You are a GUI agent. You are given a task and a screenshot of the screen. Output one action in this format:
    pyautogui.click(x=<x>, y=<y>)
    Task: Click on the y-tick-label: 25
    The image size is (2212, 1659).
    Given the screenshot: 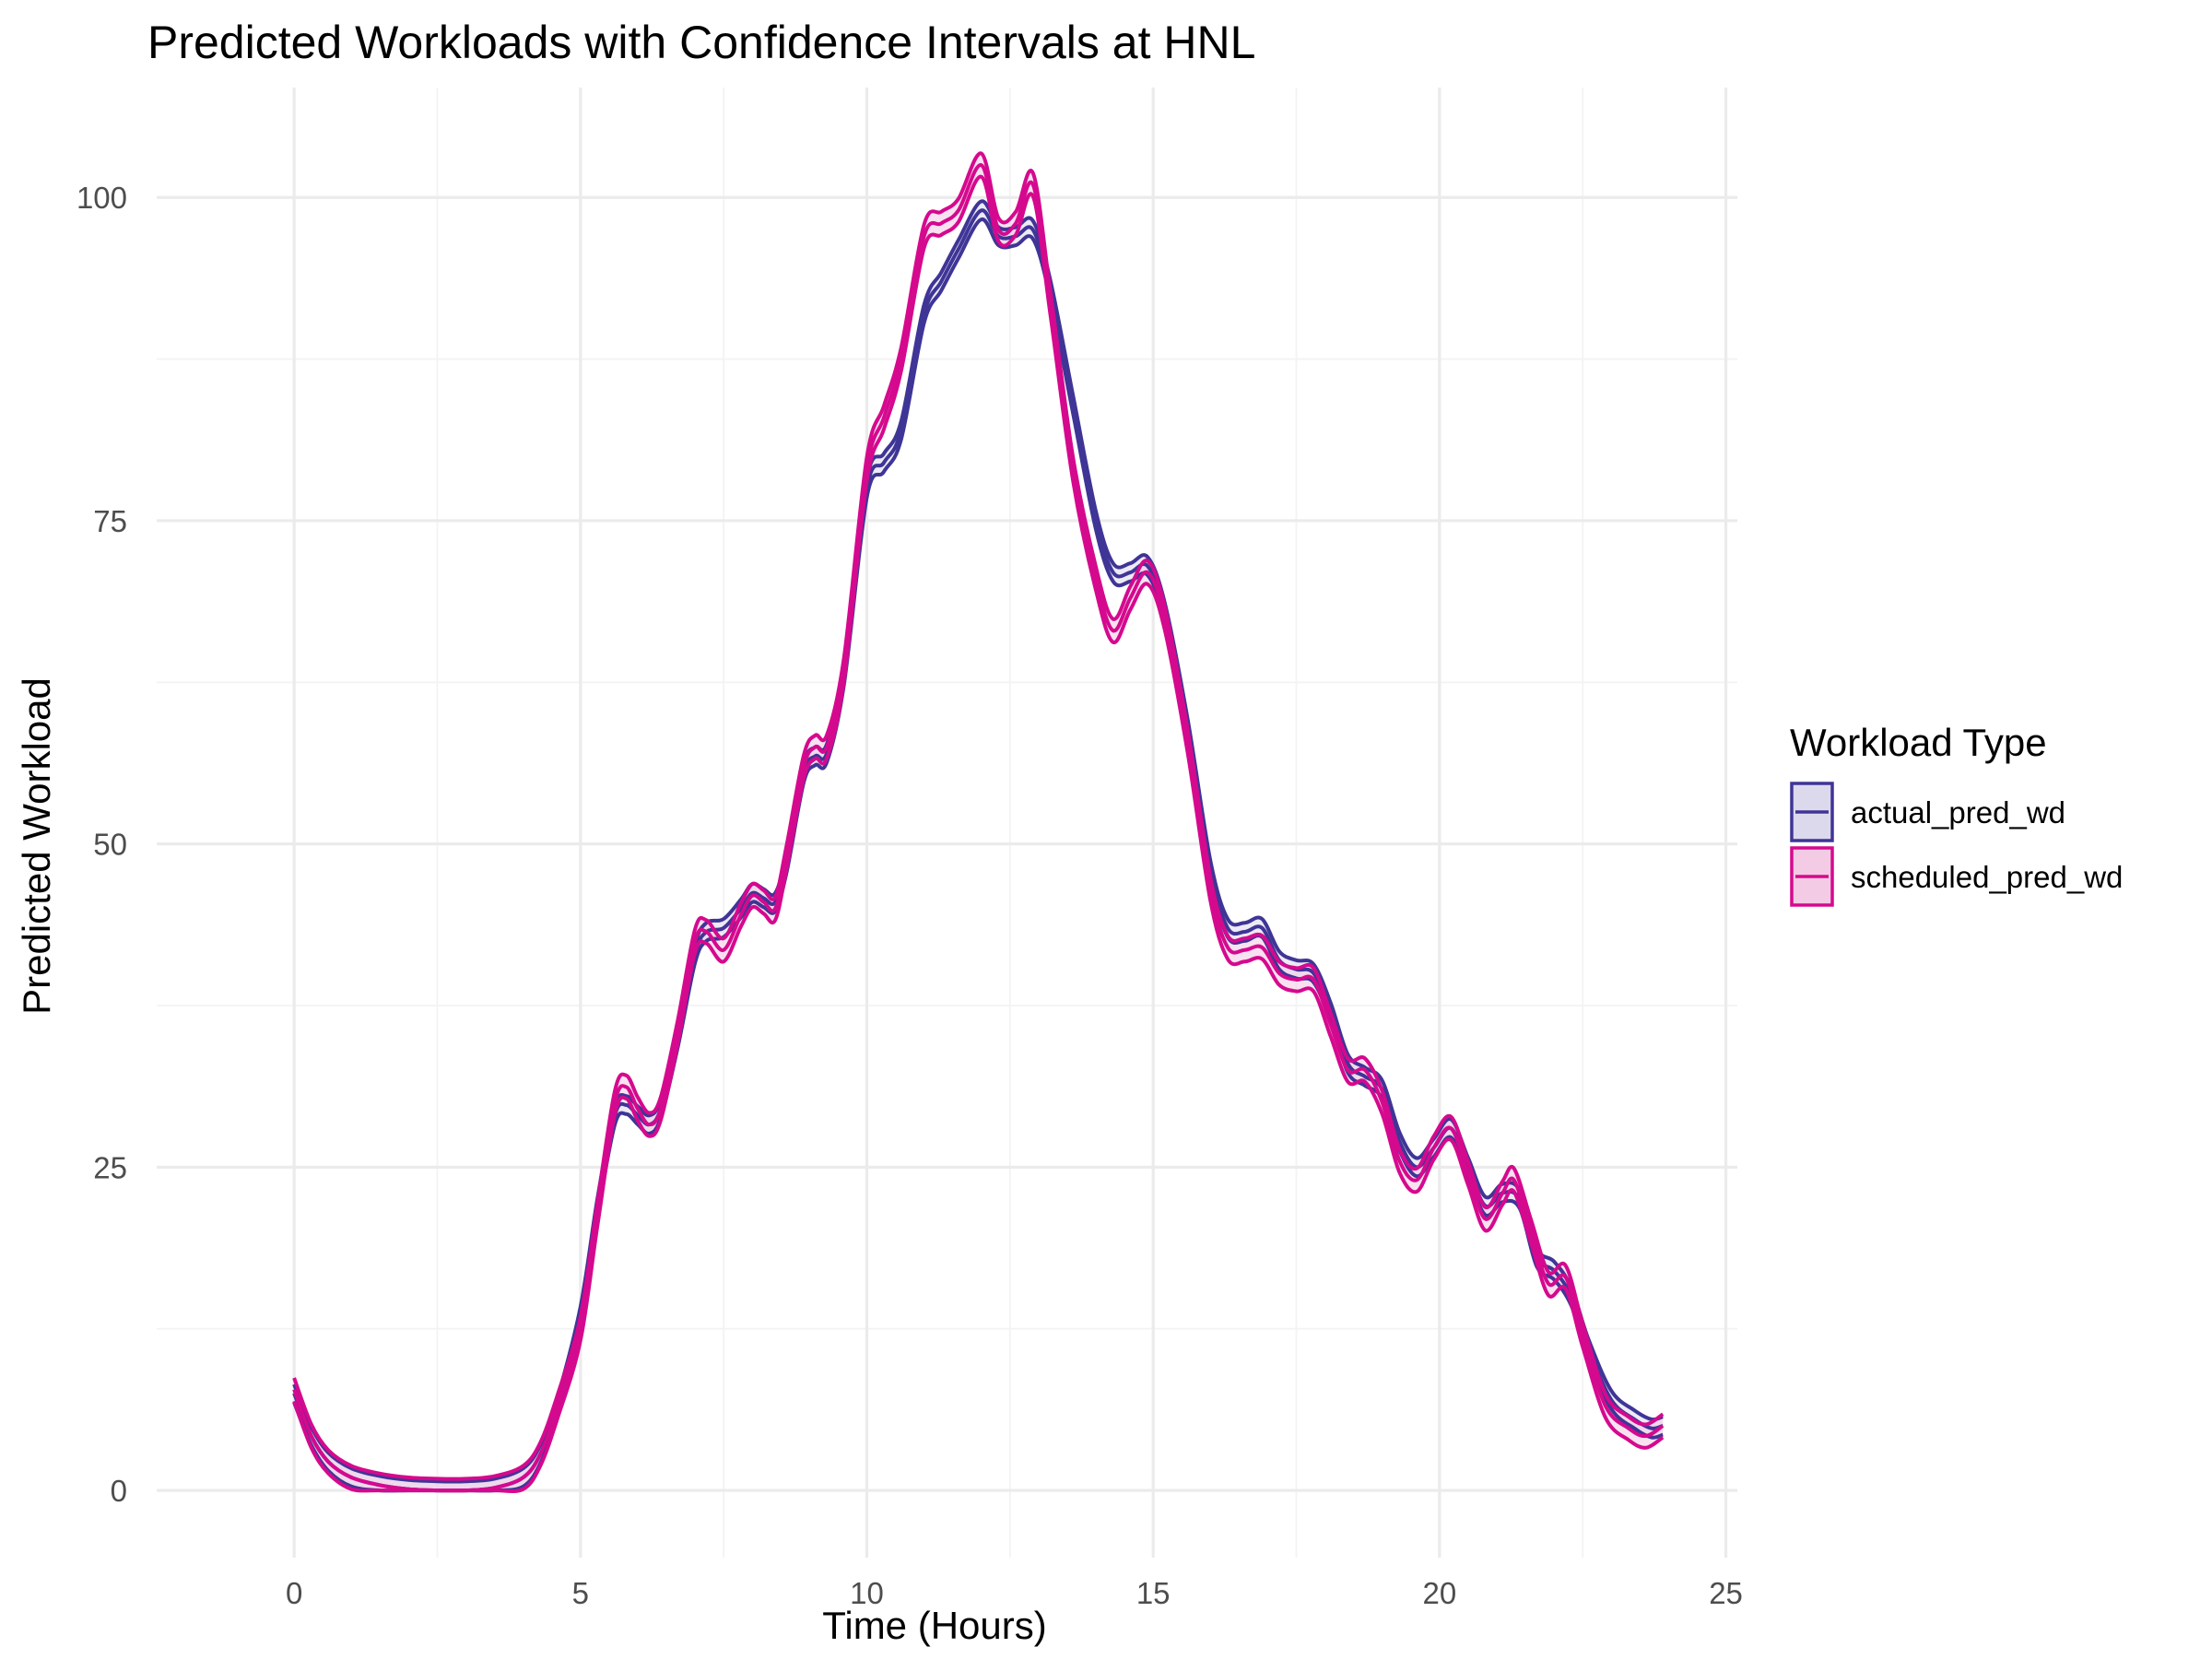 What is the action you would take?
    pyautogui.click(x=110, y=1167)
    